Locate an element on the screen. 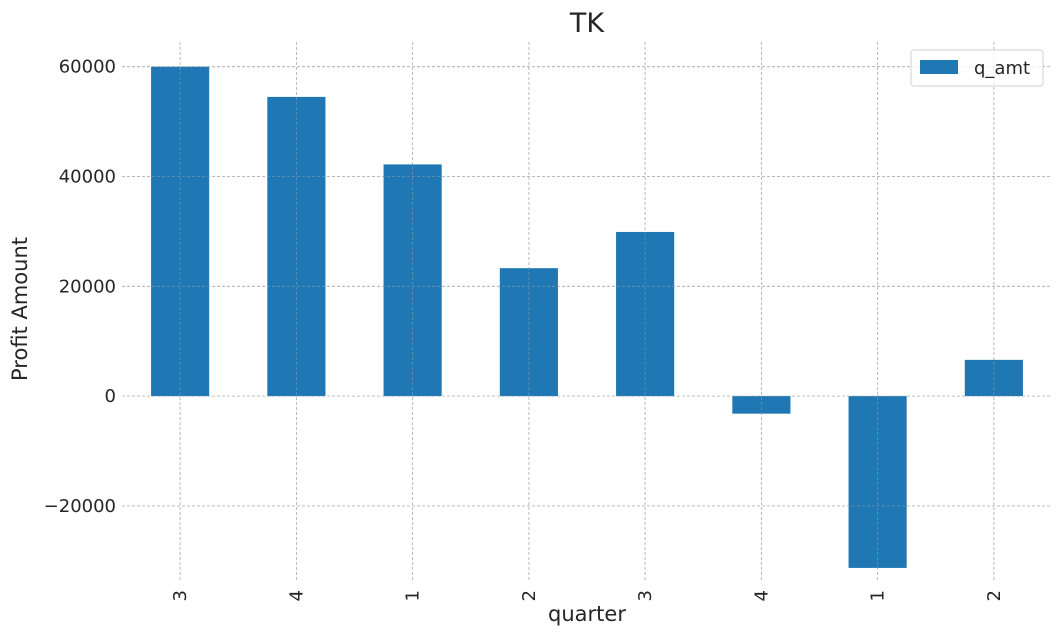 The width and height of the screenshot is (1061, 636). y-tick-label: 20000 is located at coordinates (87, 286).